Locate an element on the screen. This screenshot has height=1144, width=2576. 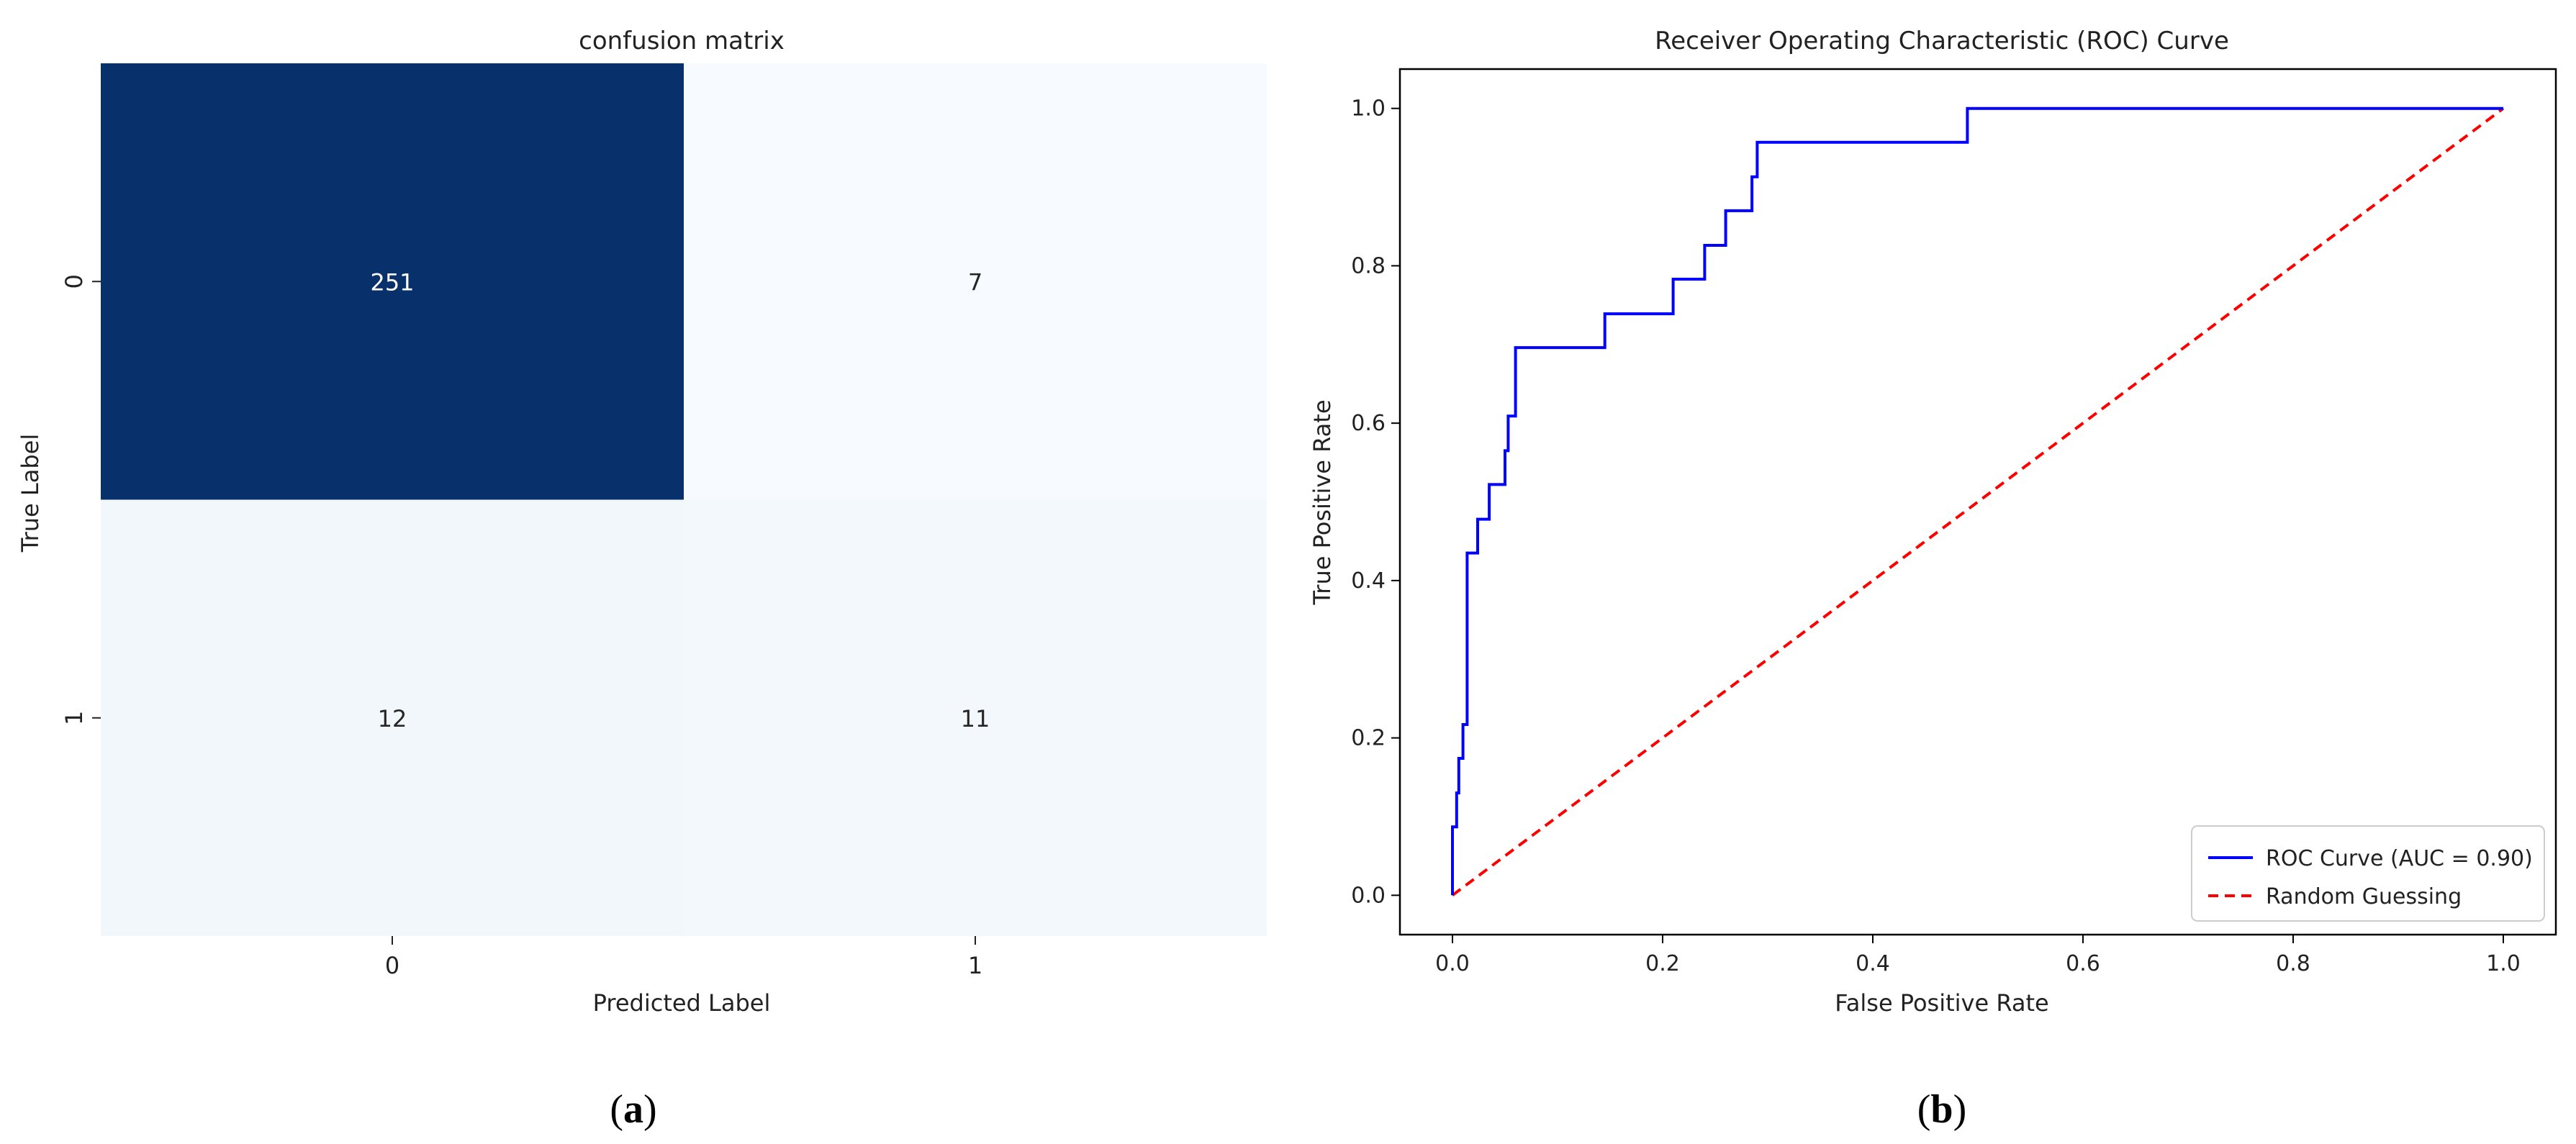
cm-xlabel: Predicted Label is located at coordinates (682, 1003).